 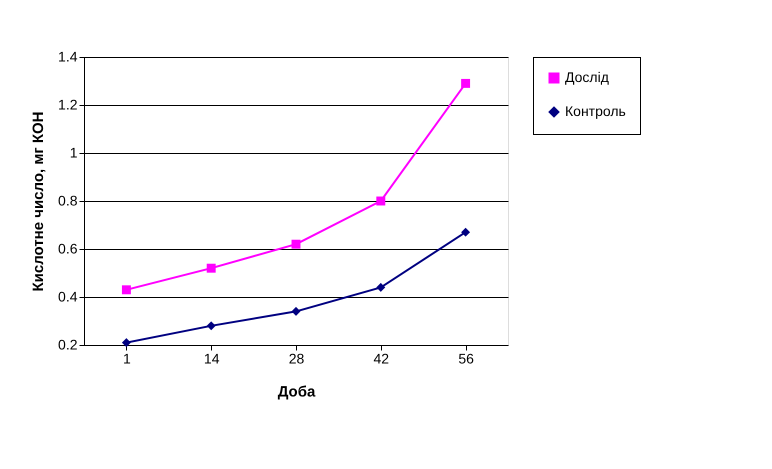 I want to click on x-tick-label: 42, so click(x=382, y=358).